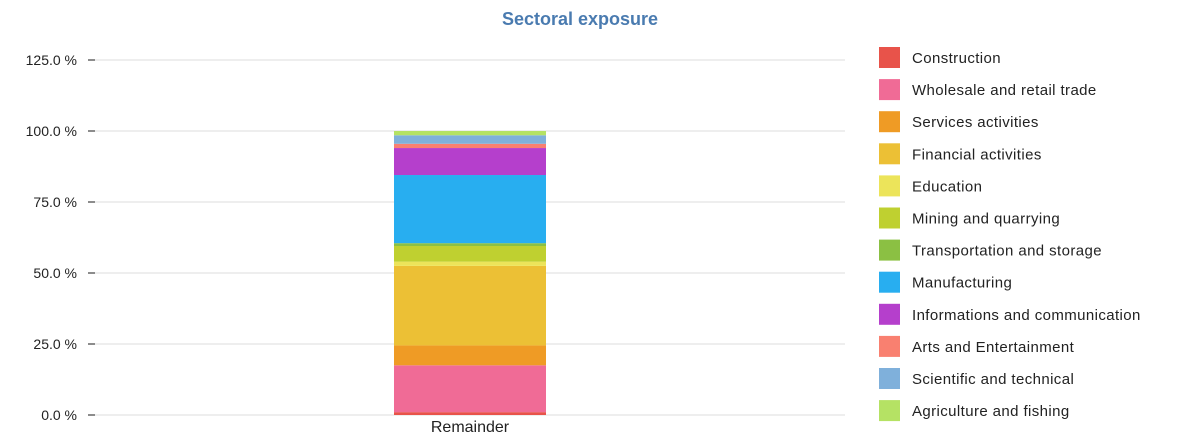 The height and width of the screenshot is (439, 1192). What do you see at coordinates (962, 283) in the screenshot?
I see `legend-label: Manufacturing` at bounding box center [962, 283].